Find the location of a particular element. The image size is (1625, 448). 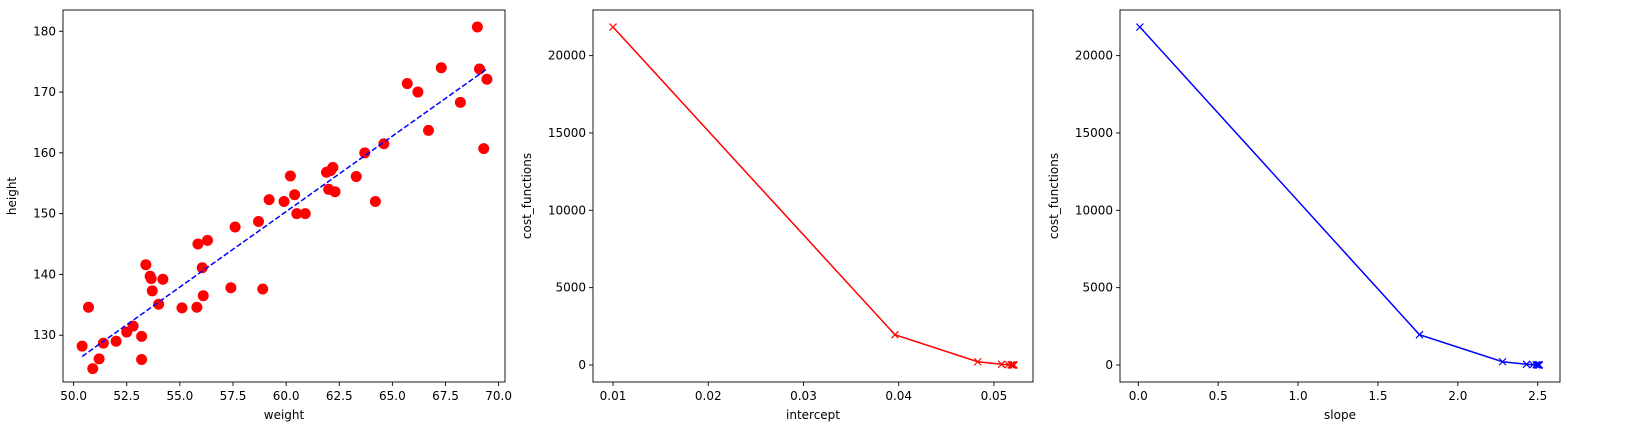

y-tick-label: 160 is located at coordinates (44, 153).